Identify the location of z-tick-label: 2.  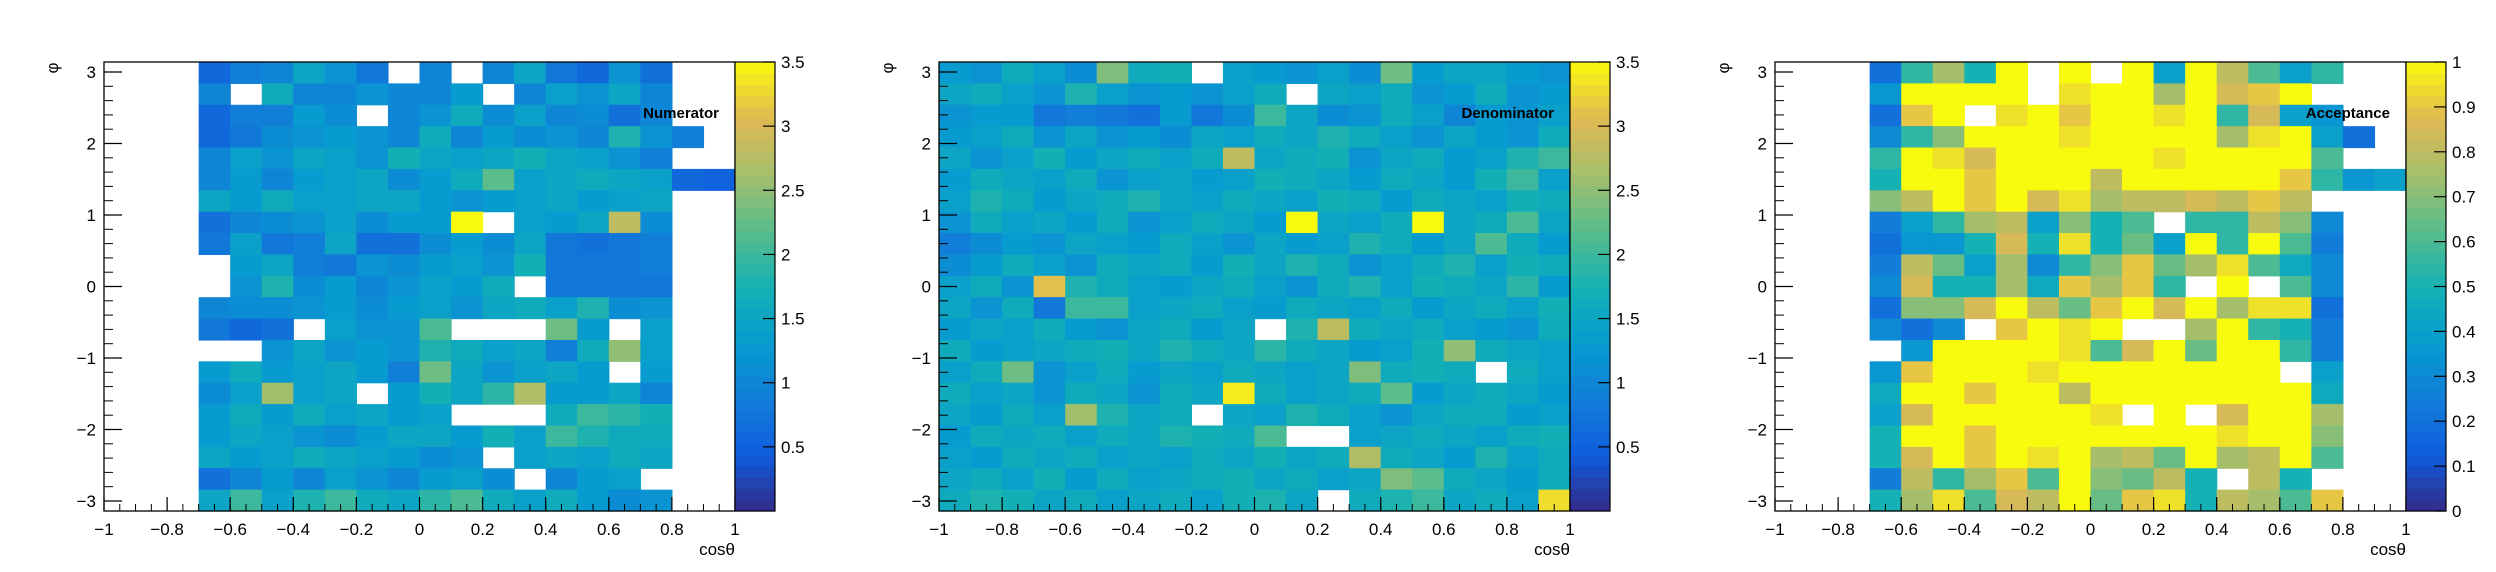
(1620, 254).